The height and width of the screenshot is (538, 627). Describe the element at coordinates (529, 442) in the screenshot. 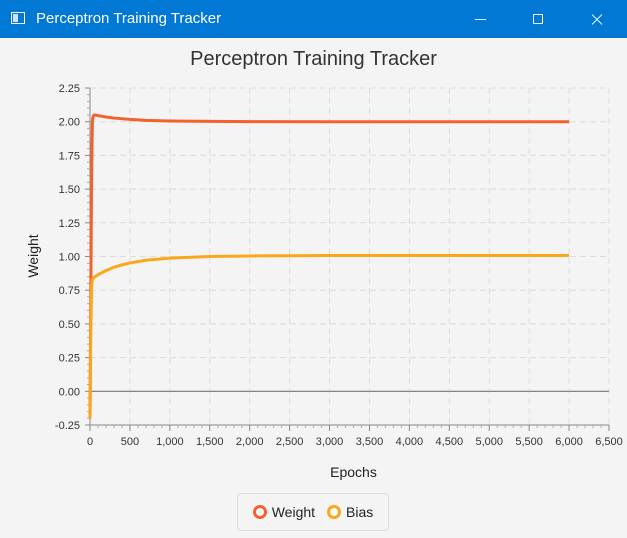

I see `x-tick-label: 5,500` at that location.